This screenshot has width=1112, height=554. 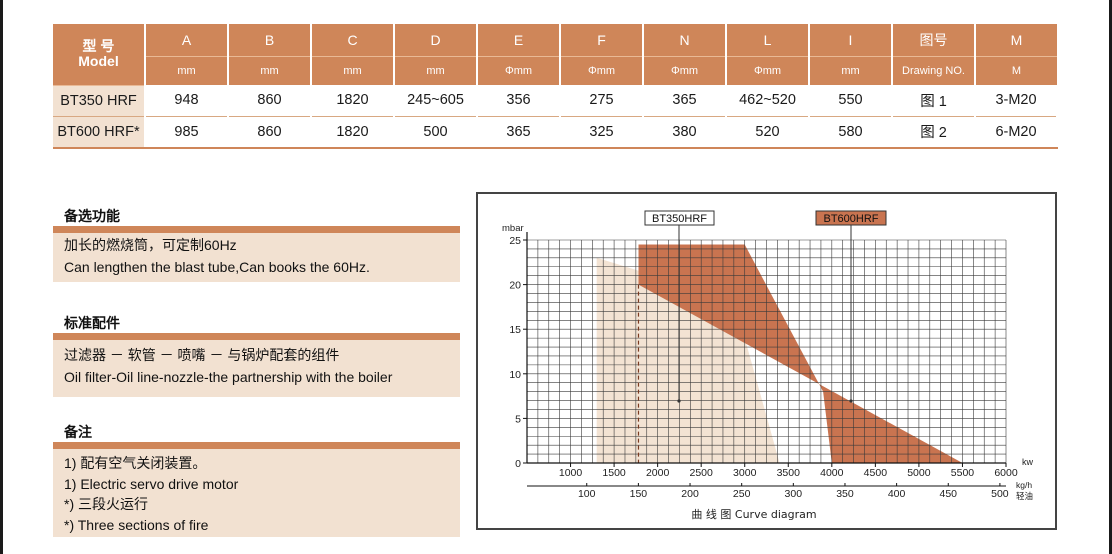 I want to click on y-tick-label: 15, so click(x=515, y=330).